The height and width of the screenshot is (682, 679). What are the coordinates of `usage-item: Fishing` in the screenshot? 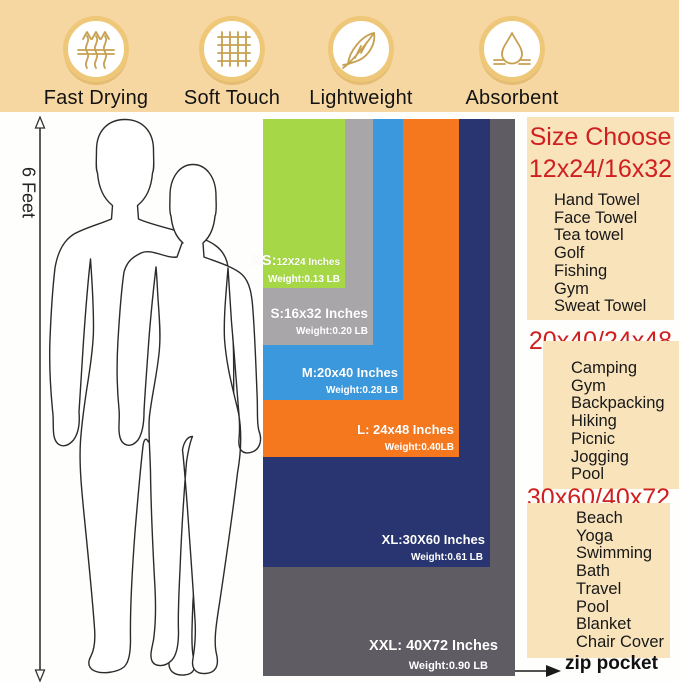 It's located at (581, 270).